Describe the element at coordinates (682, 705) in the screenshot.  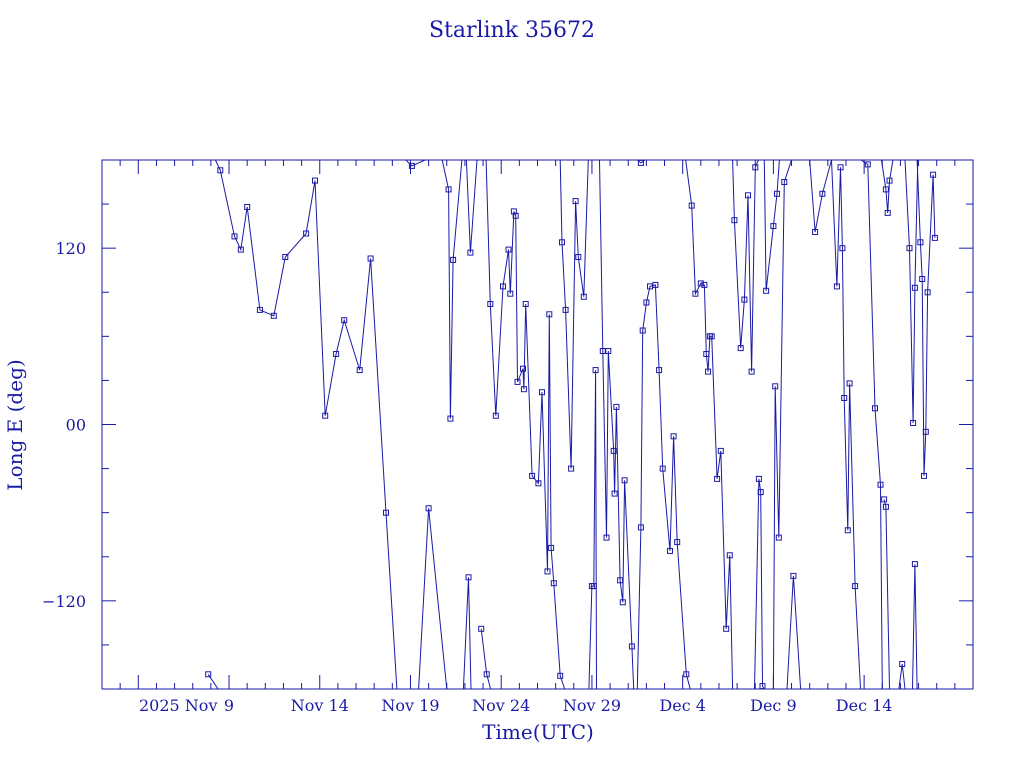
I see `x-tick-label: Dec 4` at that location.